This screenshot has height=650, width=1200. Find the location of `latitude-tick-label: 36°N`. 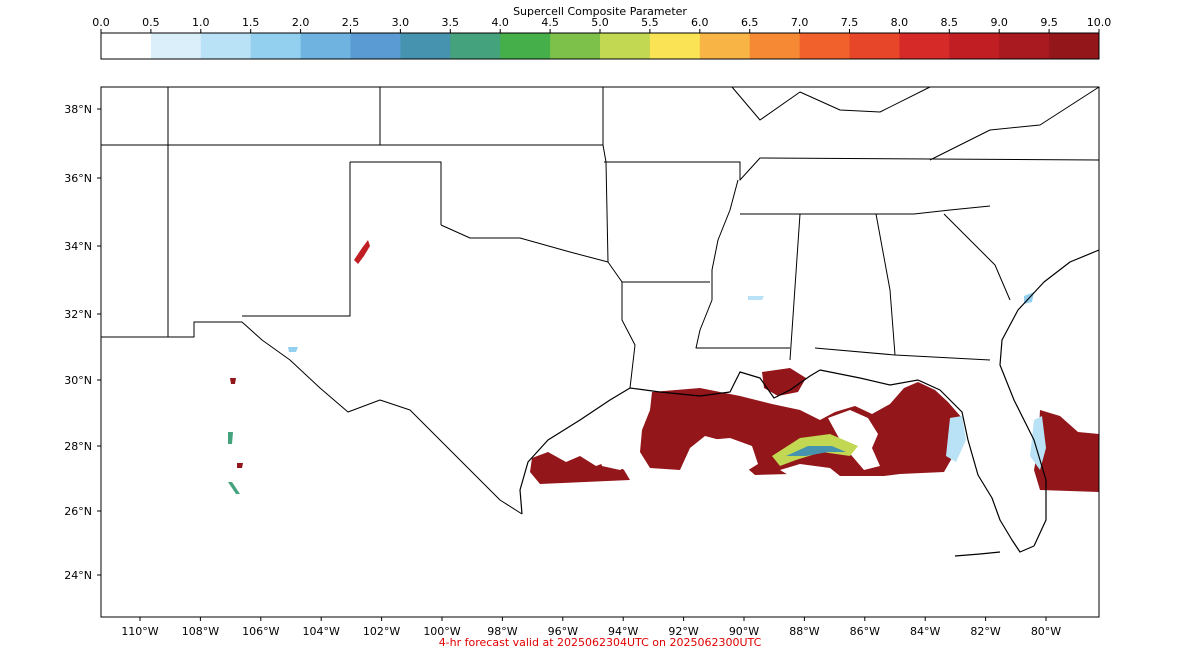

latitude-tick-label: 36°N is located at coordinates (78, 178).